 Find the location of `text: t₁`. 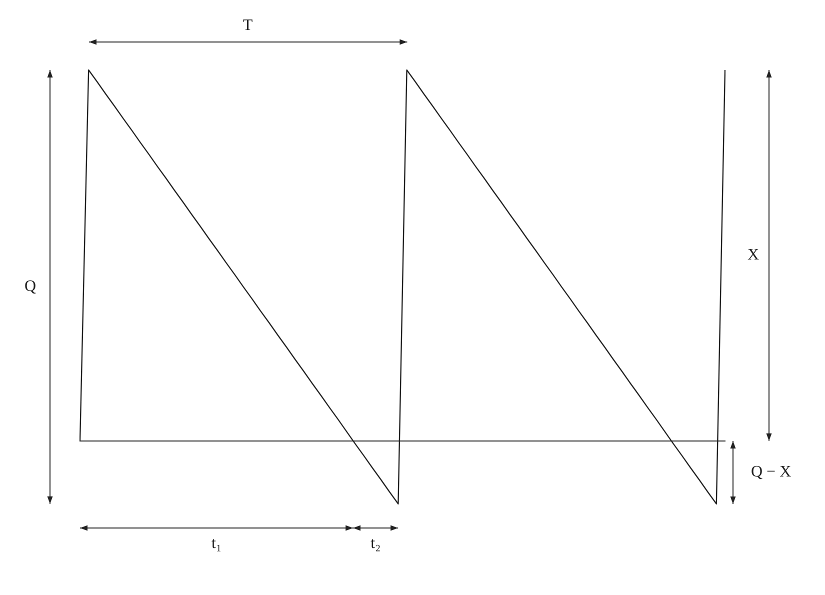

text: t₁ is located at coordinates (217, 543).